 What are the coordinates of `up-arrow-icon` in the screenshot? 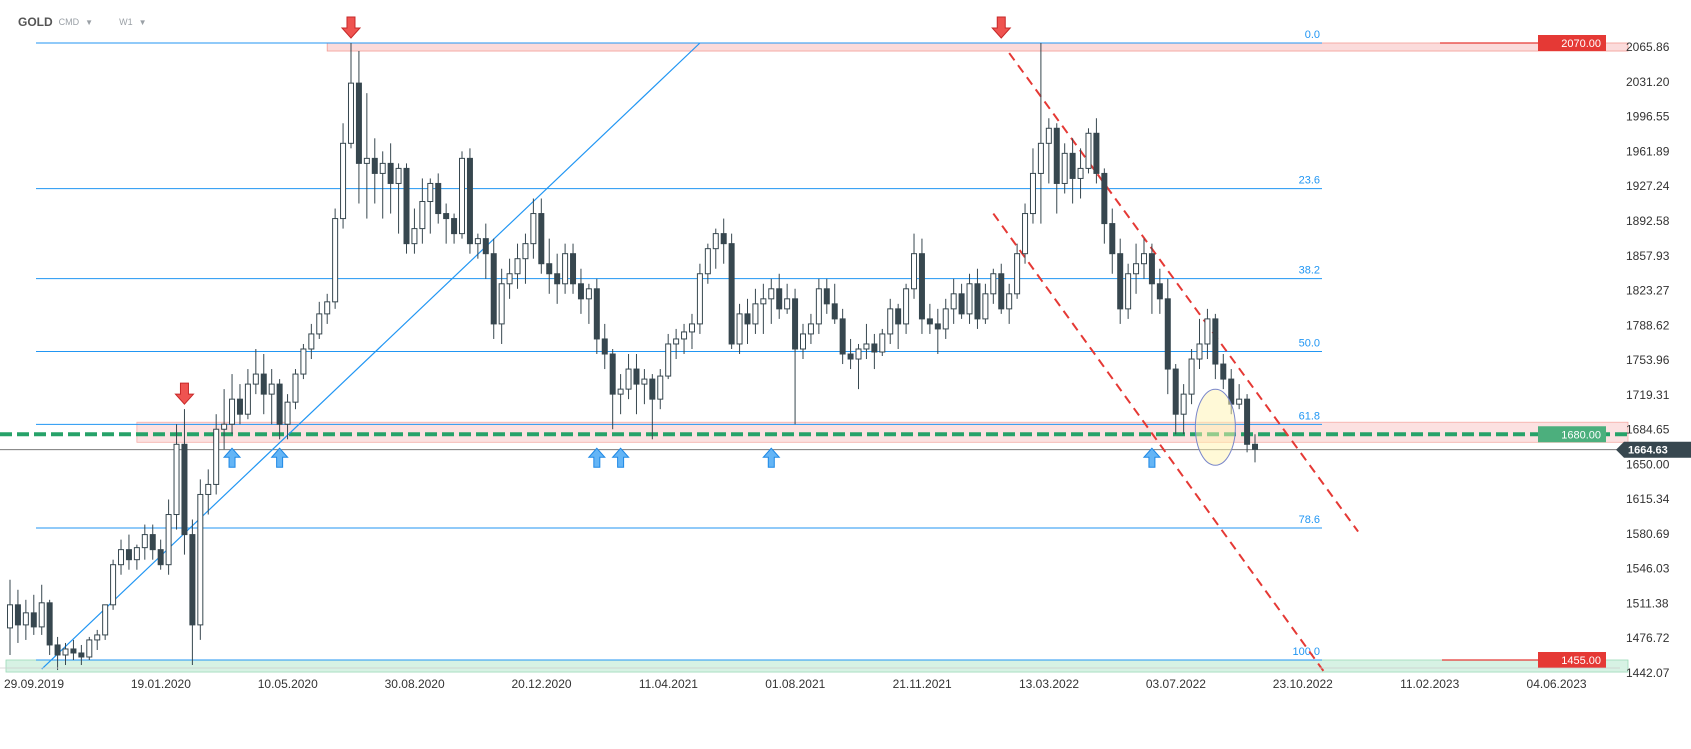 It's located at (596, 457).